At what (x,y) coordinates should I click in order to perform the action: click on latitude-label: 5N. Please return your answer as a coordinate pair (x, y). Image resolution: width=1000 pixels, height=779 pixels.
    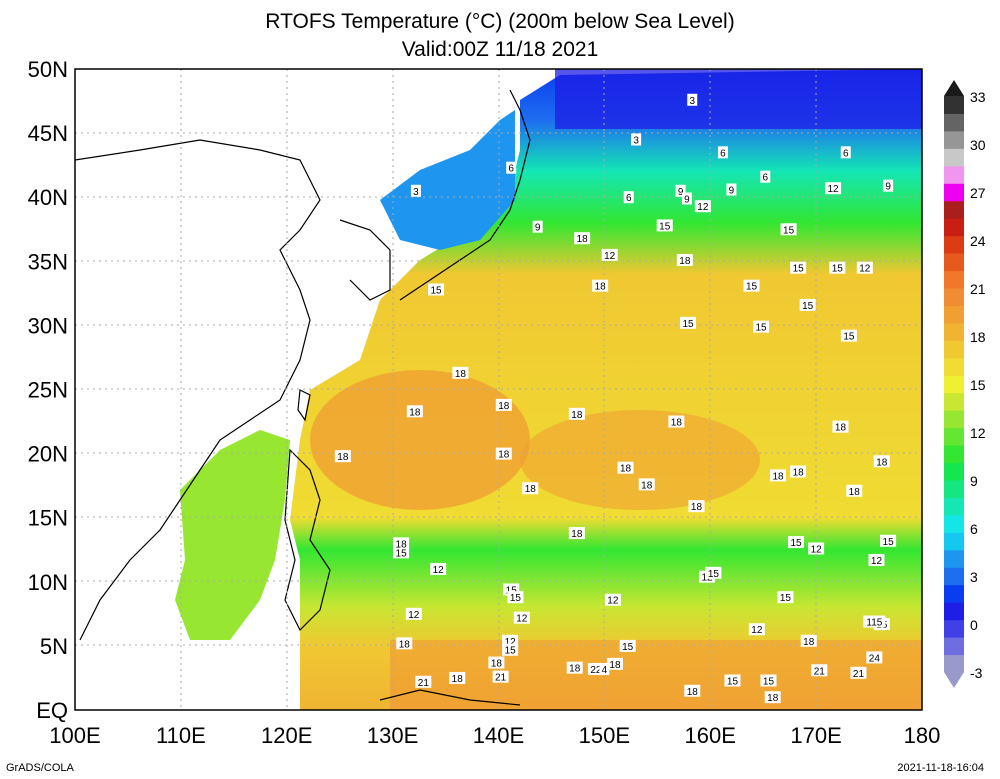
    Looking at the image, I should click on (54, 646).